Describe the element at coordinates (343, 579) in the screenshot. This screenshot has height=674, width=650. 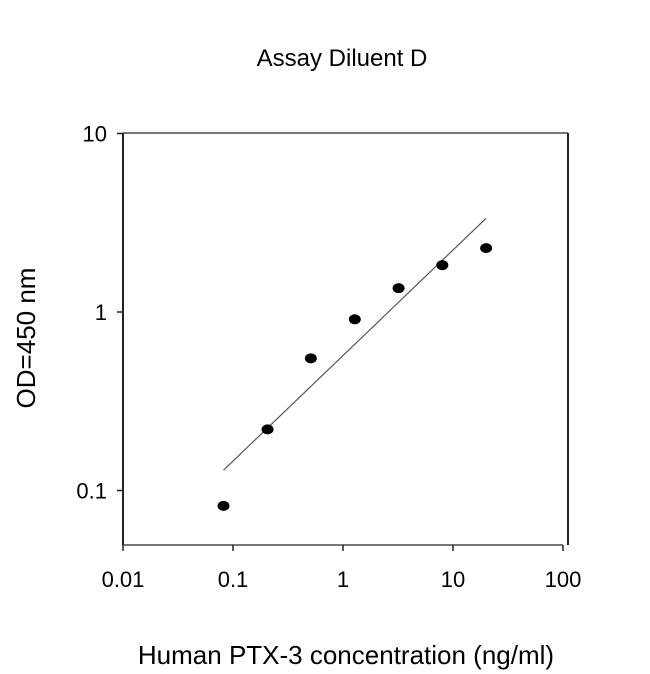
I see `x-tick-label: 1` at that location.